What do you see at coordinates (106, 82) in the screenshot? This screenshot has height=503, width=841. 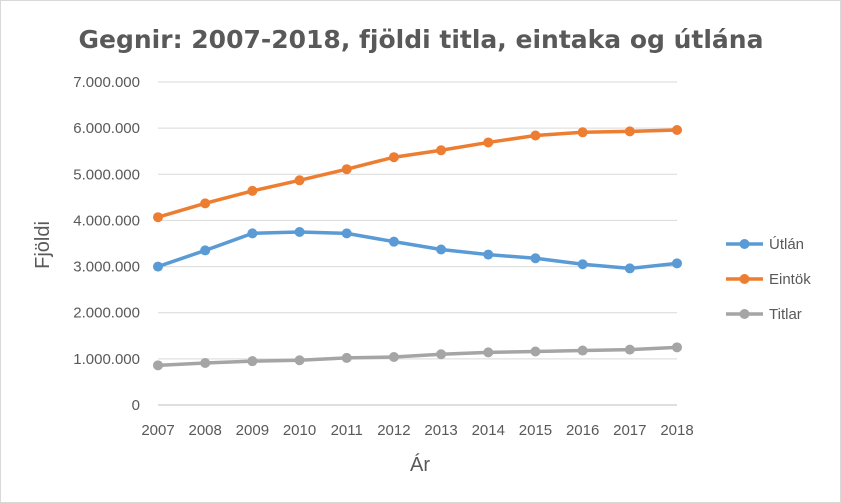 I see `y-tick-label: 7.000.000` at bounding box center [106, 82].